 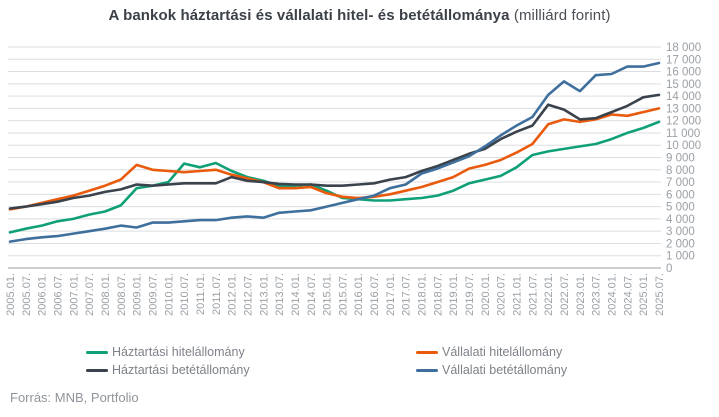 What do you see at coordinates (423, 294) in the screenshot?
I see `svg-text: 2018.01.` at bounding box center [423, 294].